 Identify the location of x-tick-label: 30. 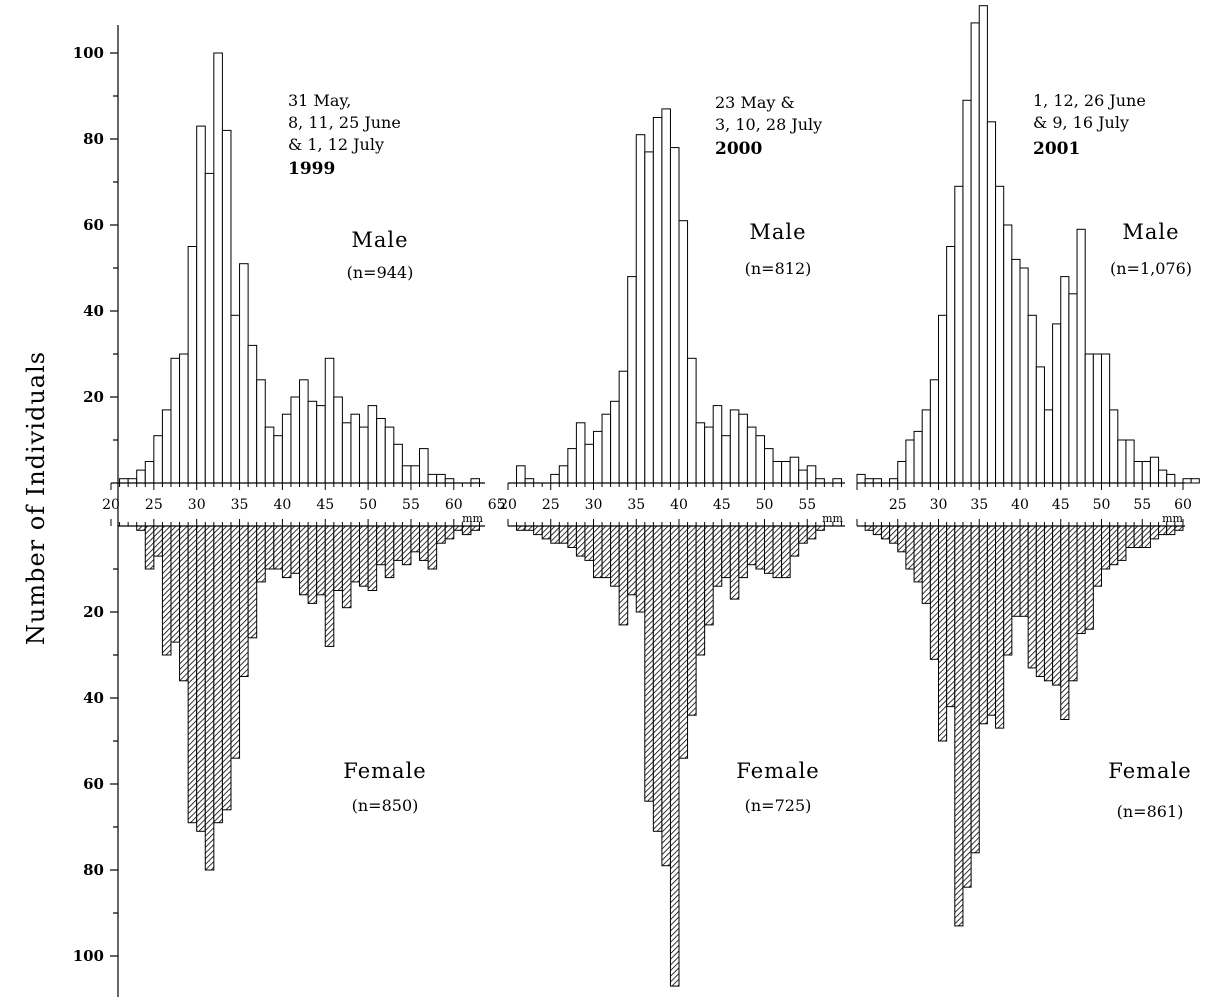
(939, 505).